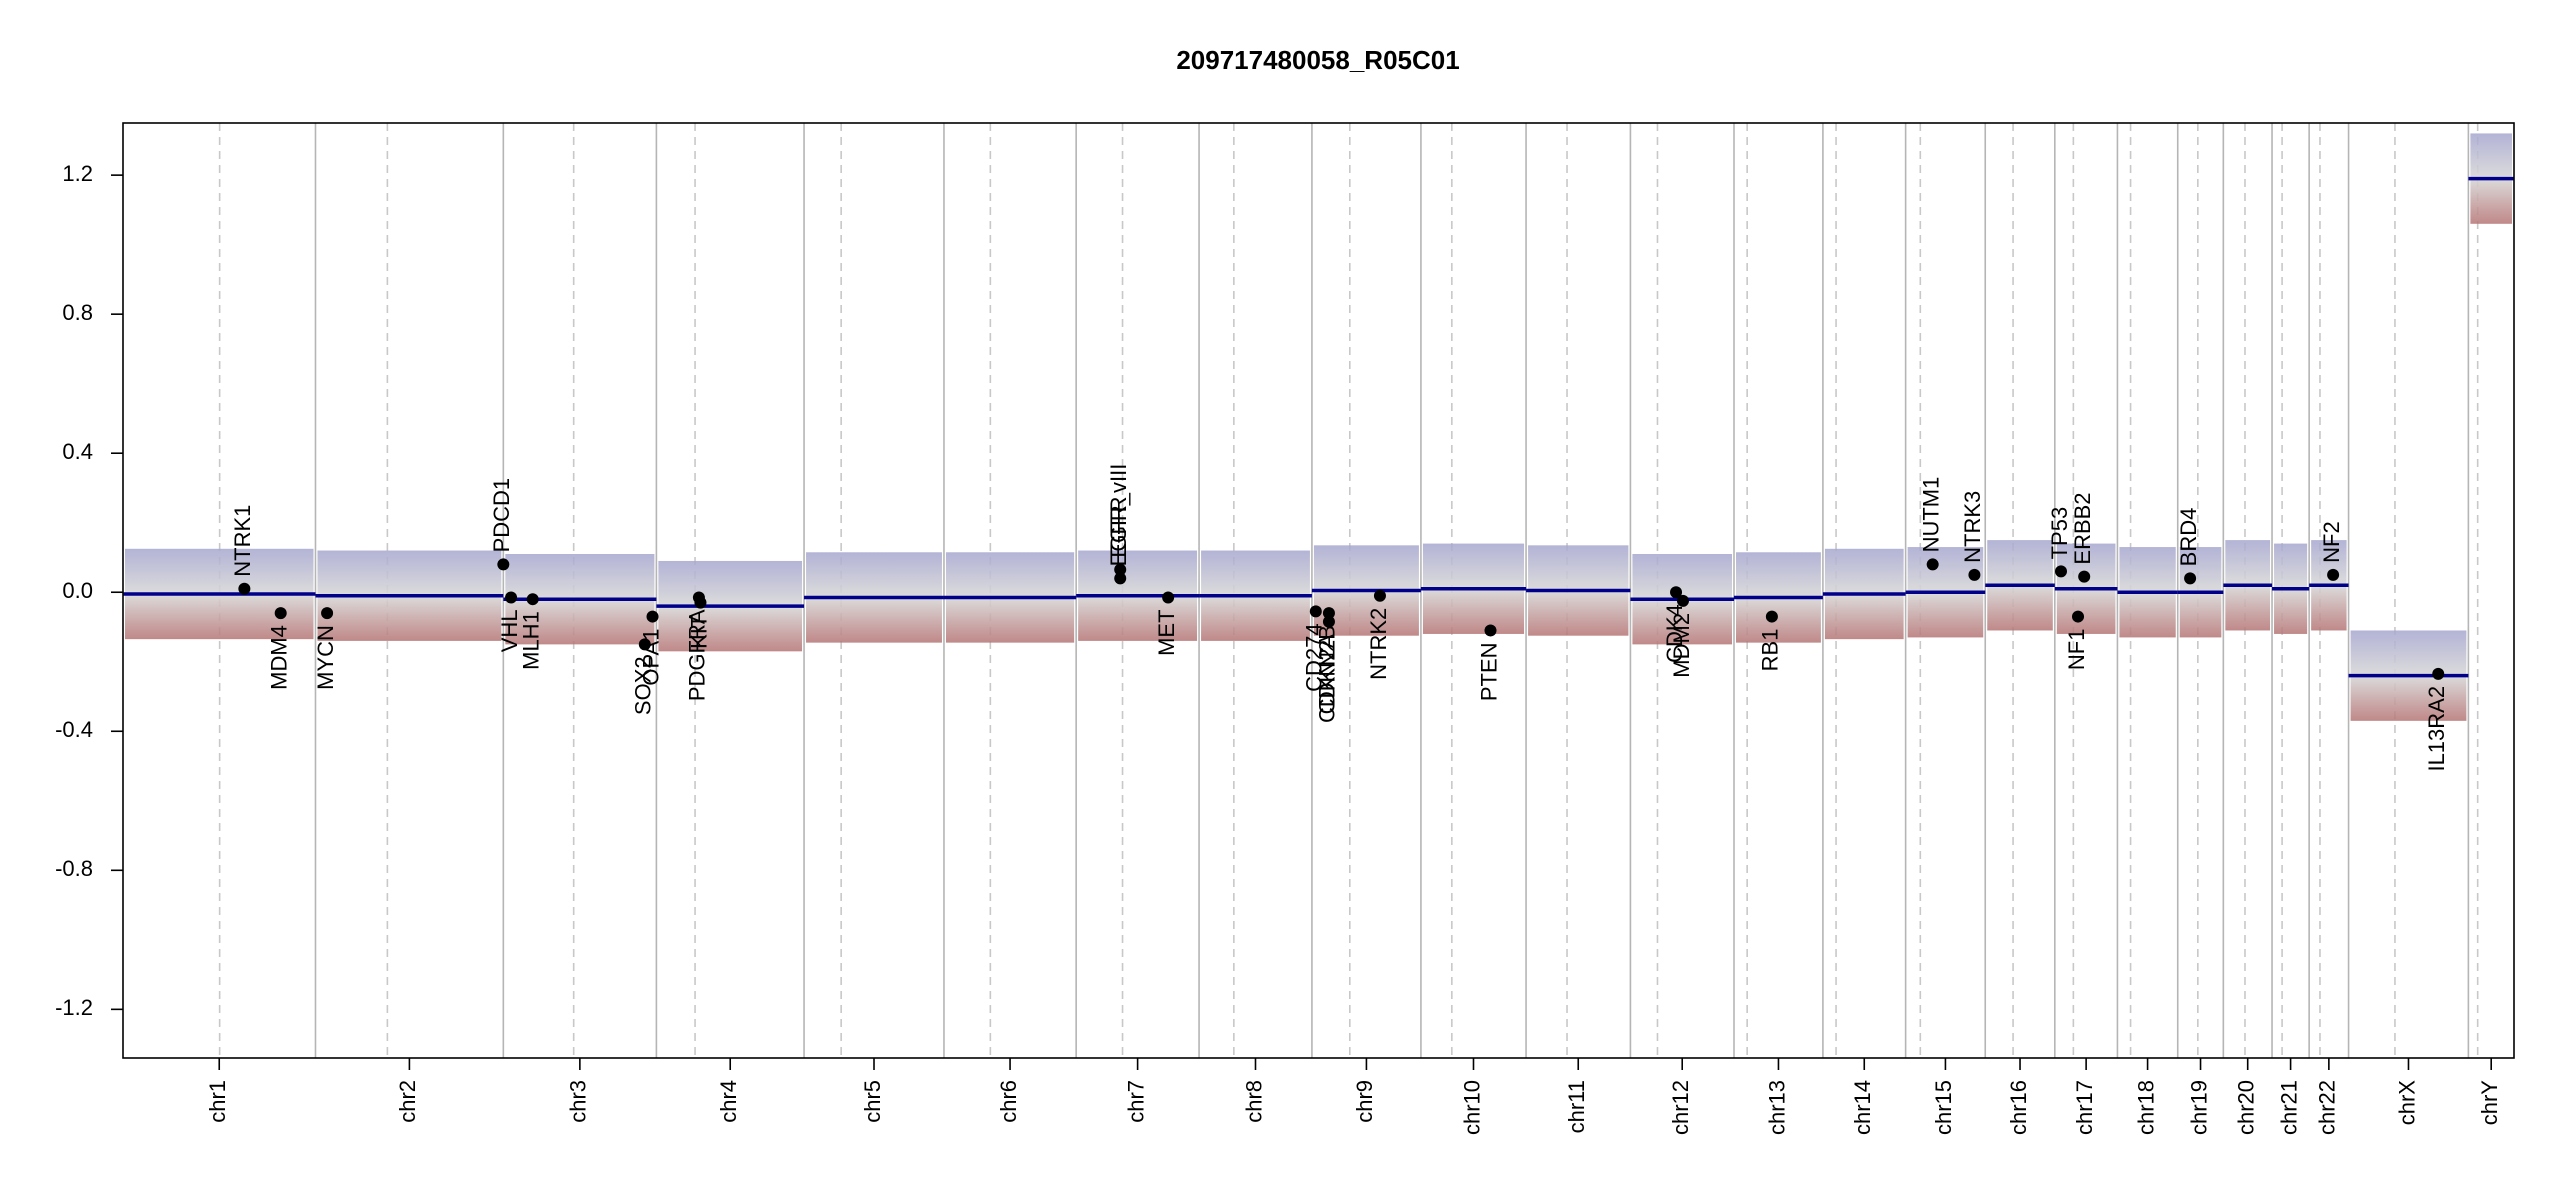 This screenshot has width=2550, height=1200. What do you see at coordinates (2018, 1107) in the screenshot?
I see `x-tick-label: chr16` at bounding box center [2018, 1107].